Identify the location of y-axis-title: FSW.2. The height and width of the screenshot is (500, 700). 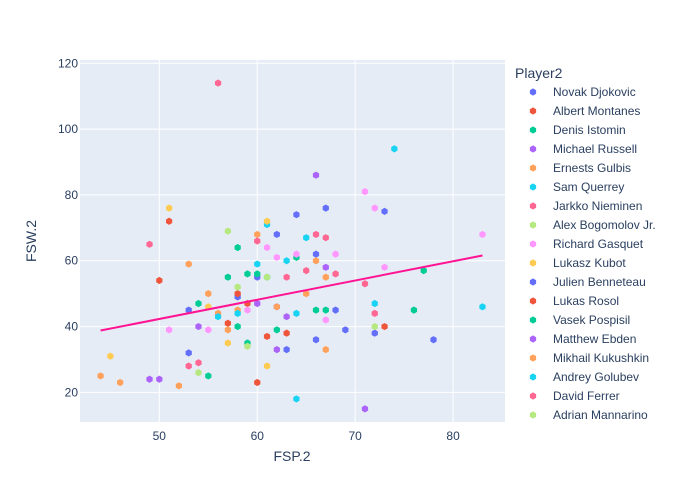
(31, 241).